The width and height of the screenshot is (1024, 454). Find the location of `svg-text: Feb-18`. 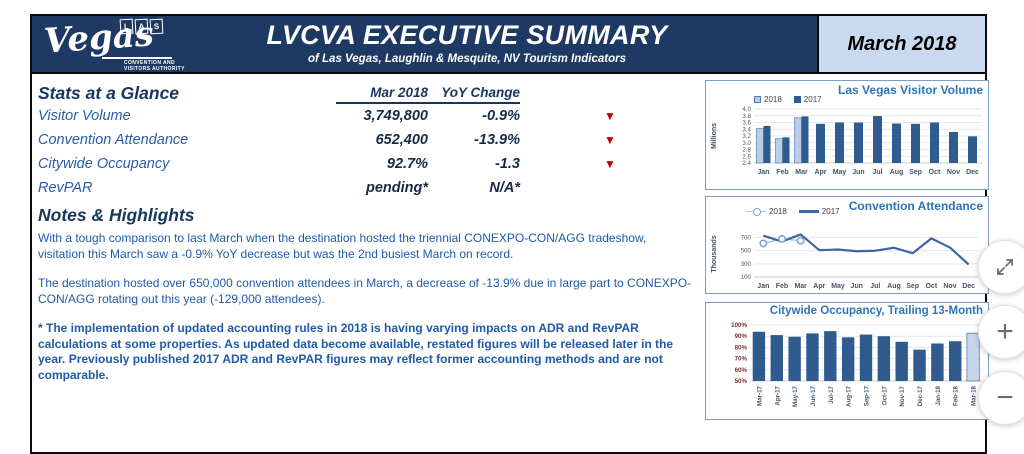

svg-text: Feb-18 is located at coordinates (956, 395).